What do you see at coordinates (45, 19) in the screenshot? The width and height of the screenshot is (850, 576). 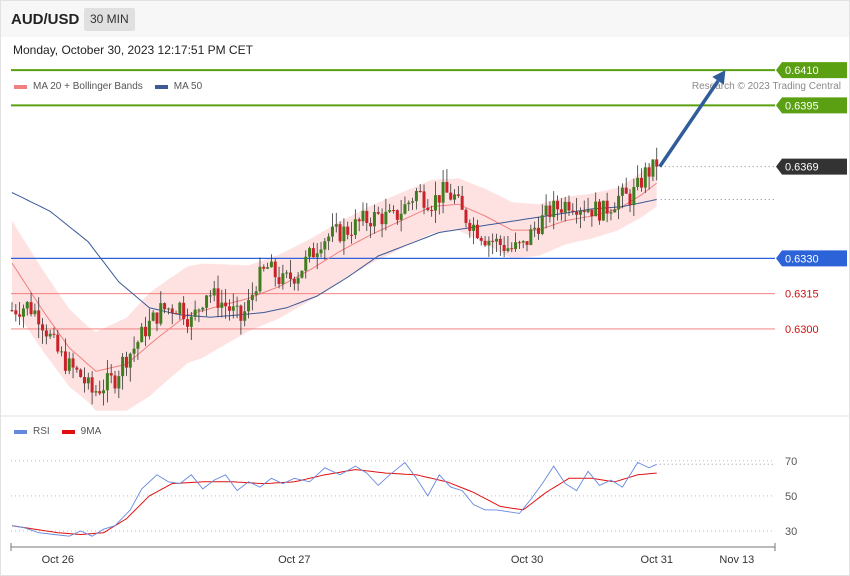 I see `symbol-label: AUD/USD` at bounding box center [45, 19].